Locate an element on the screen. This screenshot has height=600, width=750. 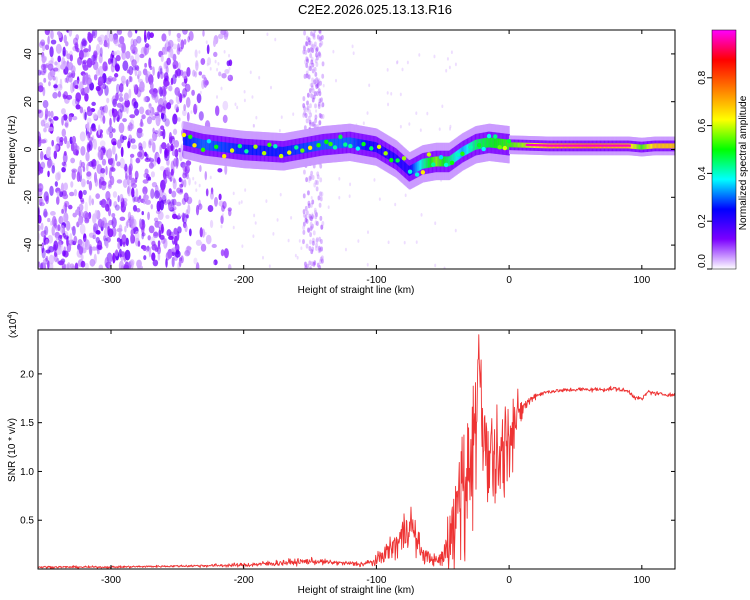
x-tick-label: -200 is located at coordinates (244, 580).